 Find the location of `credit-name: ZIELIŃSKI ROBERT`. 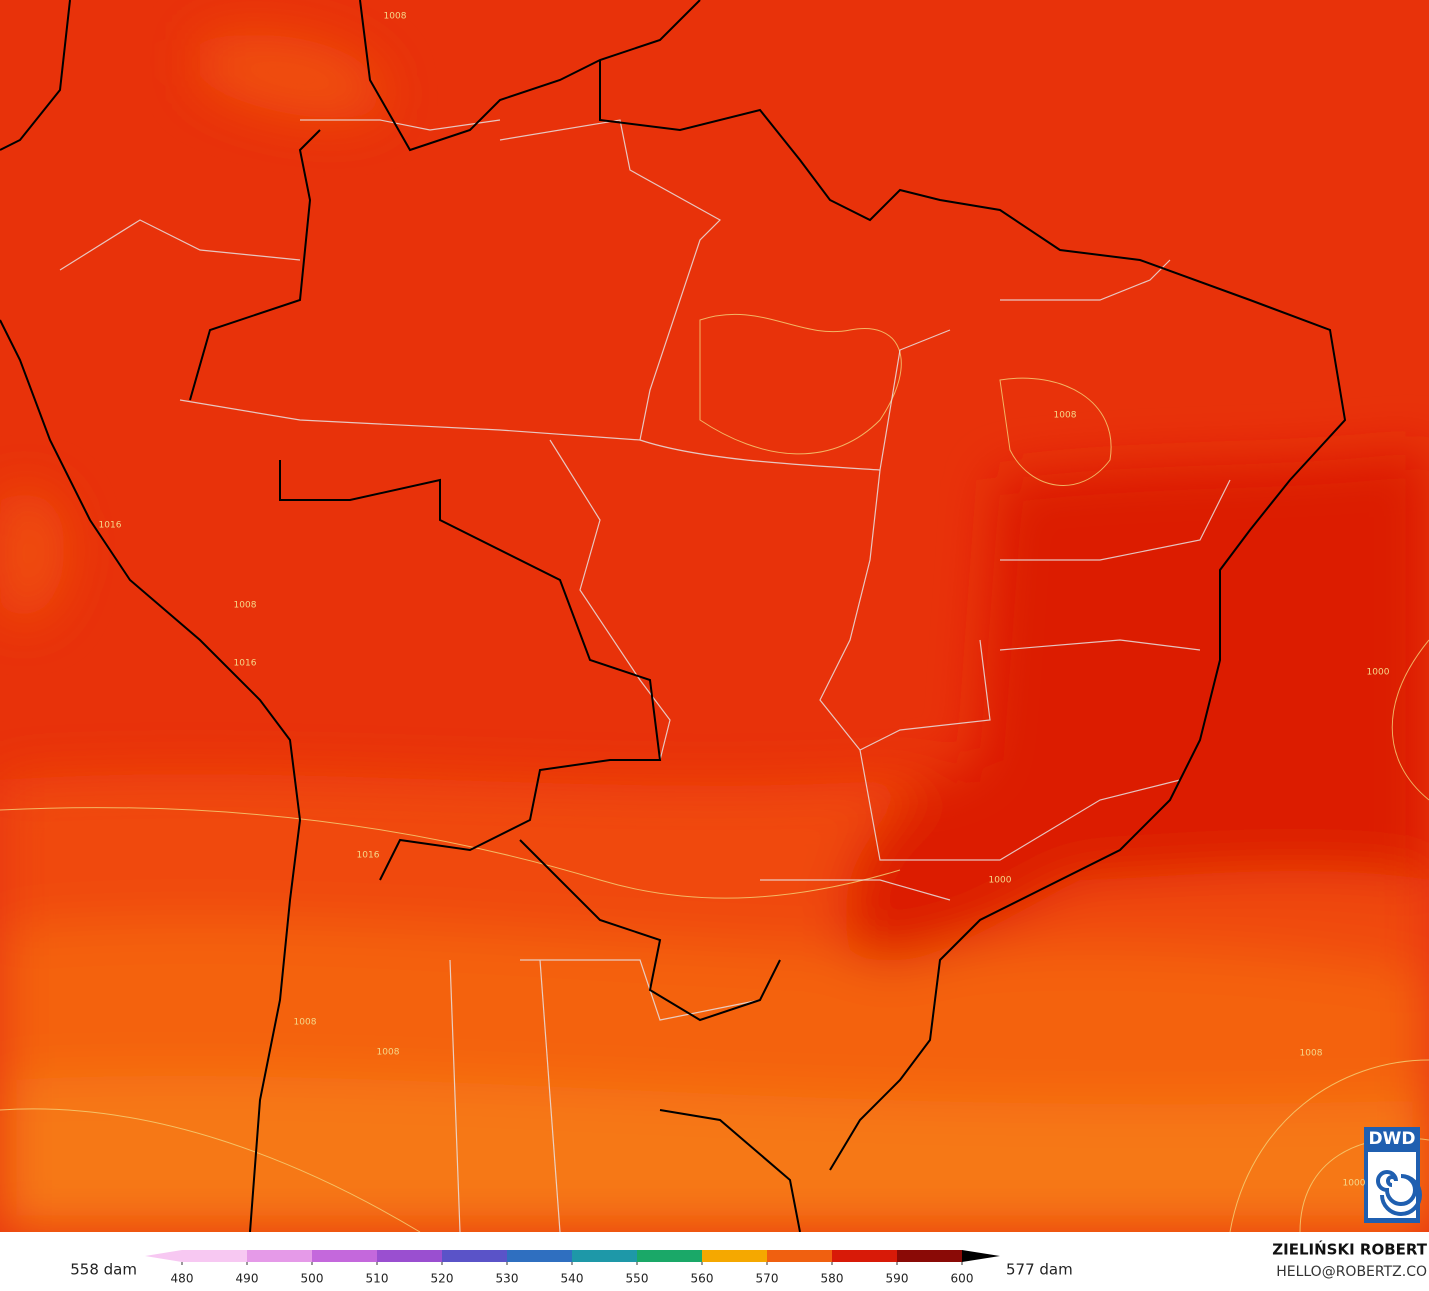

credit-name: ZIELIŃSKI ROBERT is located at coordinates (1349, 1249).